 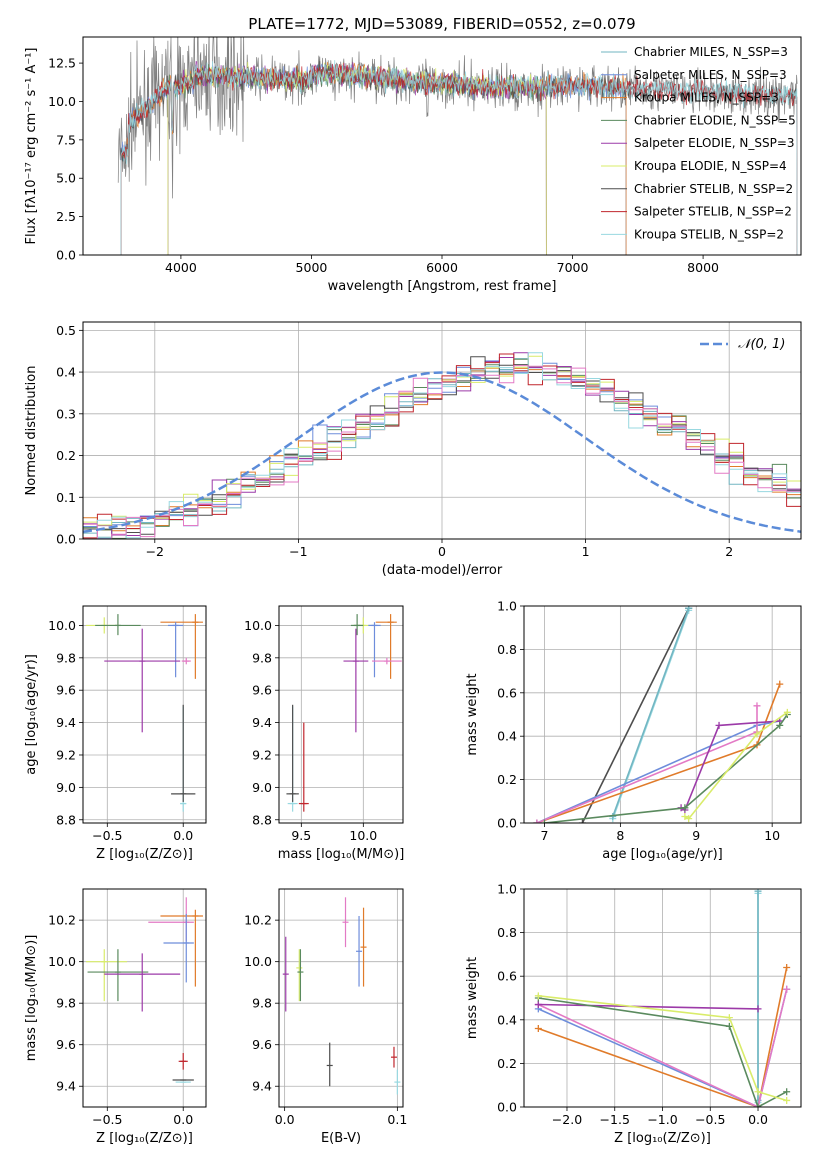 What do you see at coordinates (696, 835) in the screenshot?
I see `x-tick-label: 9` at bounding box center [696, 835].